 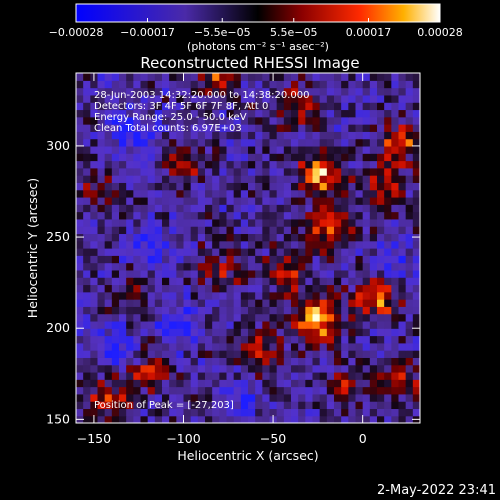 What do you see at coordinates (170, 117) in the screenshot?
I see `annotation-energy-range: Energy Range: 25.0 - 50.0 keV` at bounding box center [170, 117].